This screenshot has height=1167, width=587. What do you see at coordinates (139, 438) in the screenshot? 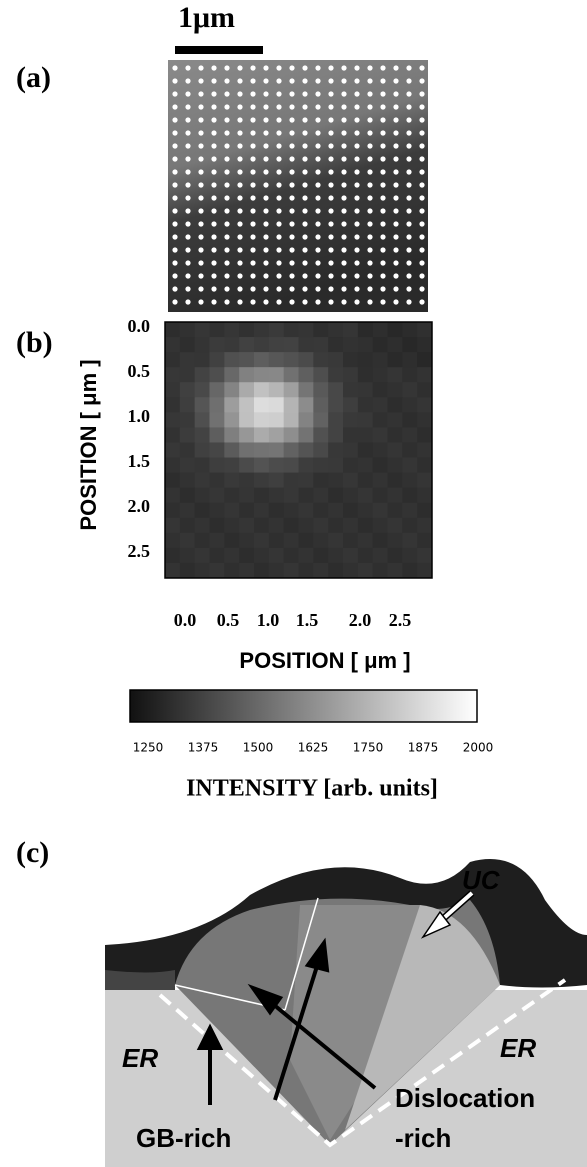
I see `y-ticks: 0.0 0.5 1.0 1.5 2.0 2.5` at bounding box center [139, 438].